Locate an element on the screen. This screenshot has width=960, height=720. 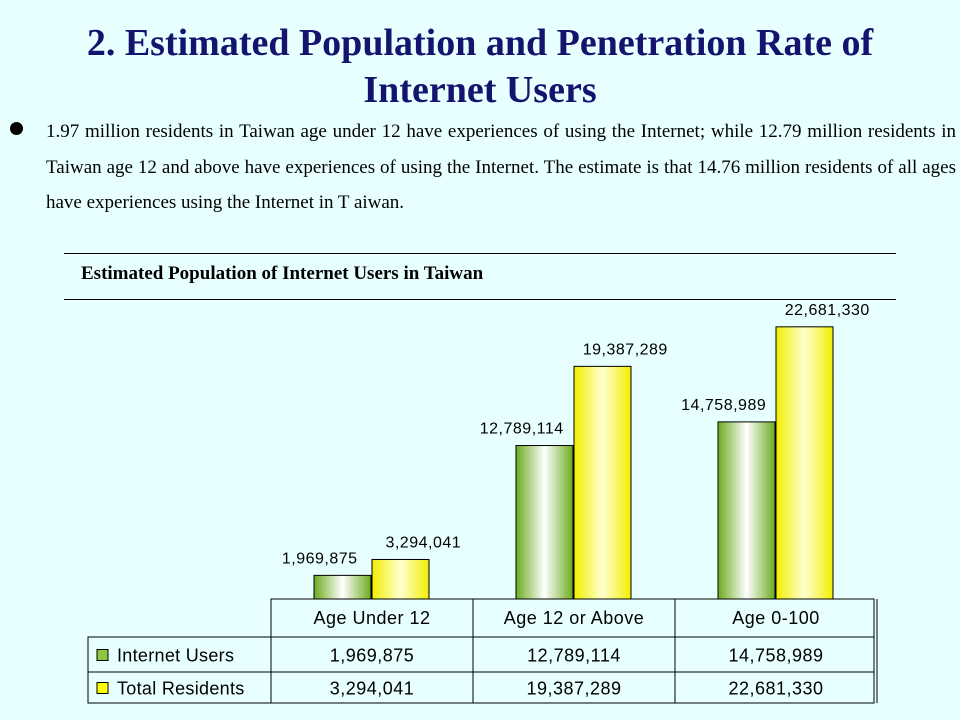
table-cell-value: 19,387,289 is located at coordinates (573, 689).